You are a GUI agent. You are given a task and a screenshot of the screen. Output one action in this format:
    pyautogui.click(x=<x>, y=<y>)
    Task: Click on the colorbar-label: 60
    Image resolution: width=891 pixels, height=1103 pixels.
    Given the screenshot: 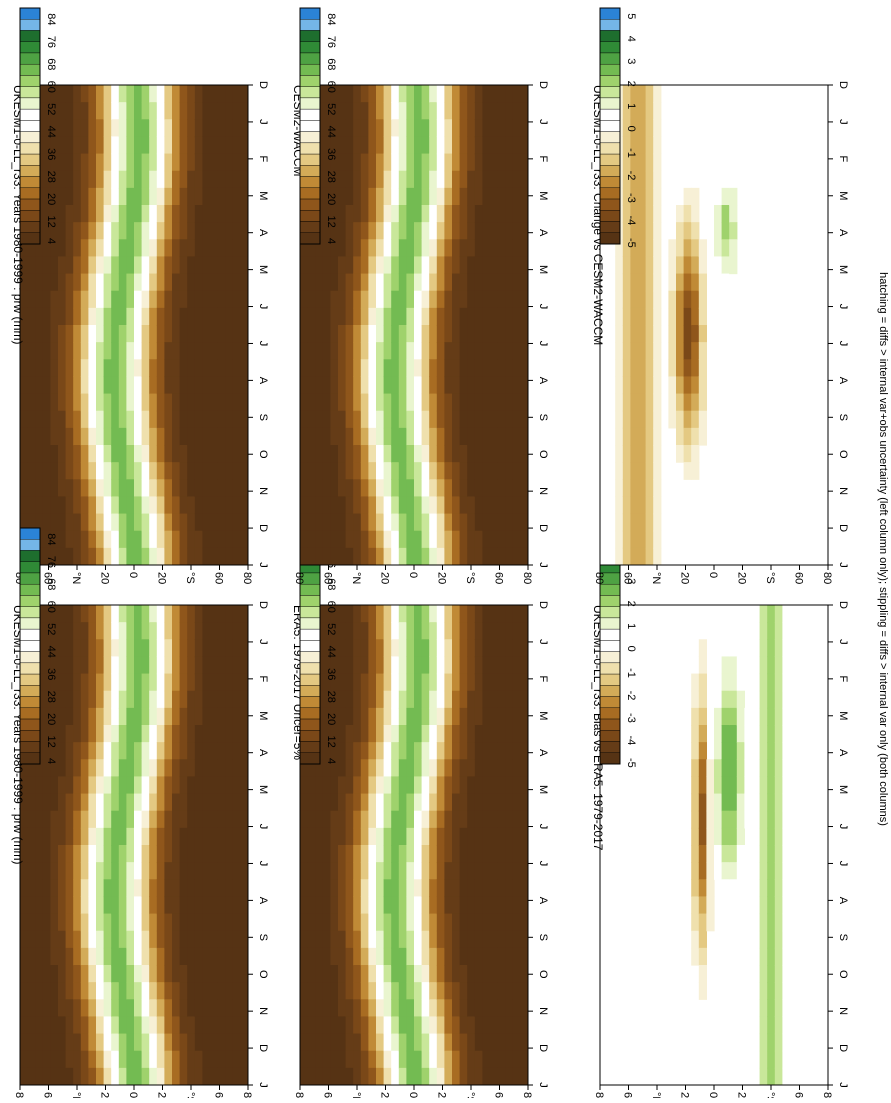 What is the action you would take?
    pyautogui.click(x=51, y=607)
    